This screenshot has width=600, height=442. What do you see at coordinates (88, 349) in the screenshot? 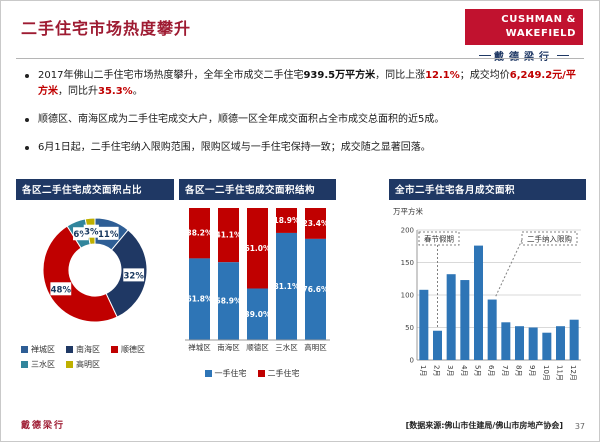
I see `legend-label: 南海区` at bounding box center [88, 349].